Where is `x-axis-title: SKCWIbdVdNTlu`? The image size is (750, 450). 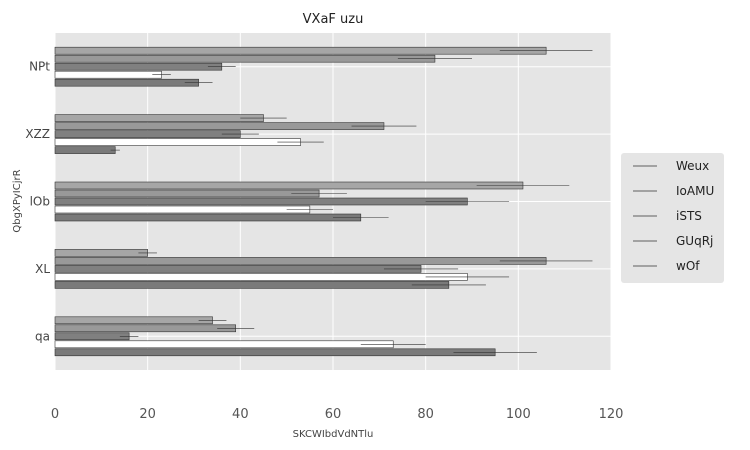 x-axis-title: SKCWIbdVdNTlu is located at coordinates (333, 434).